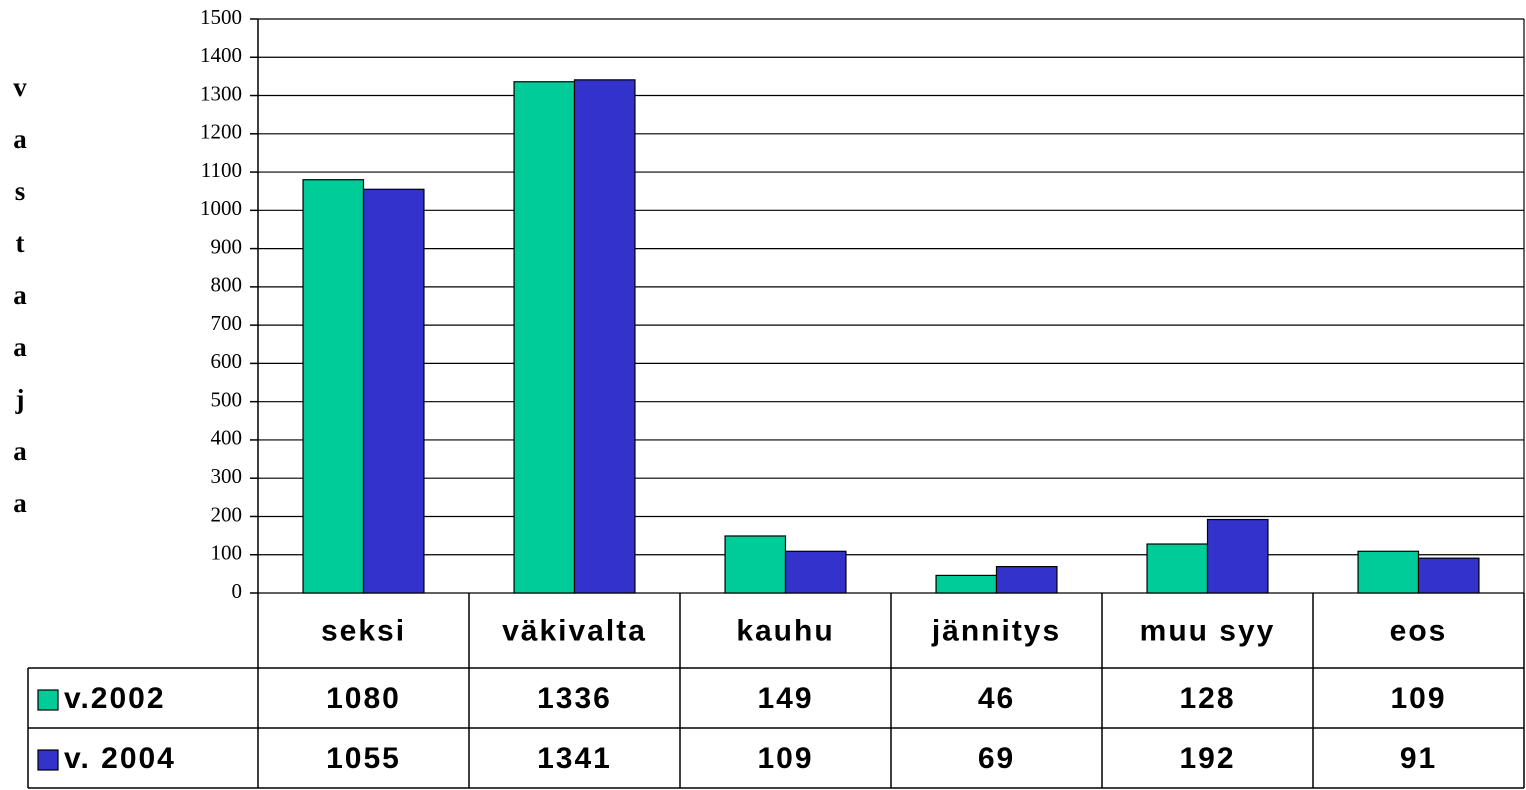 The image size is (1526, 790). Describe the element at coordinates (785, 698) in the screenshot. I see `table-value: 149` at that location.